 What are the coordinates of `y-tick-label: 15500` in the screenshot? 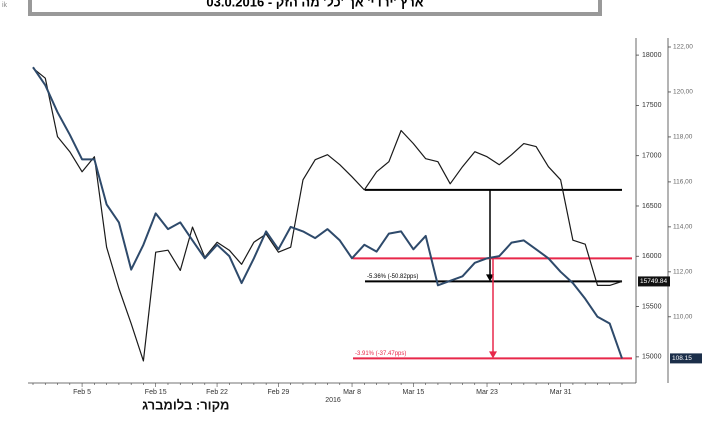 It's located at (652, 306).